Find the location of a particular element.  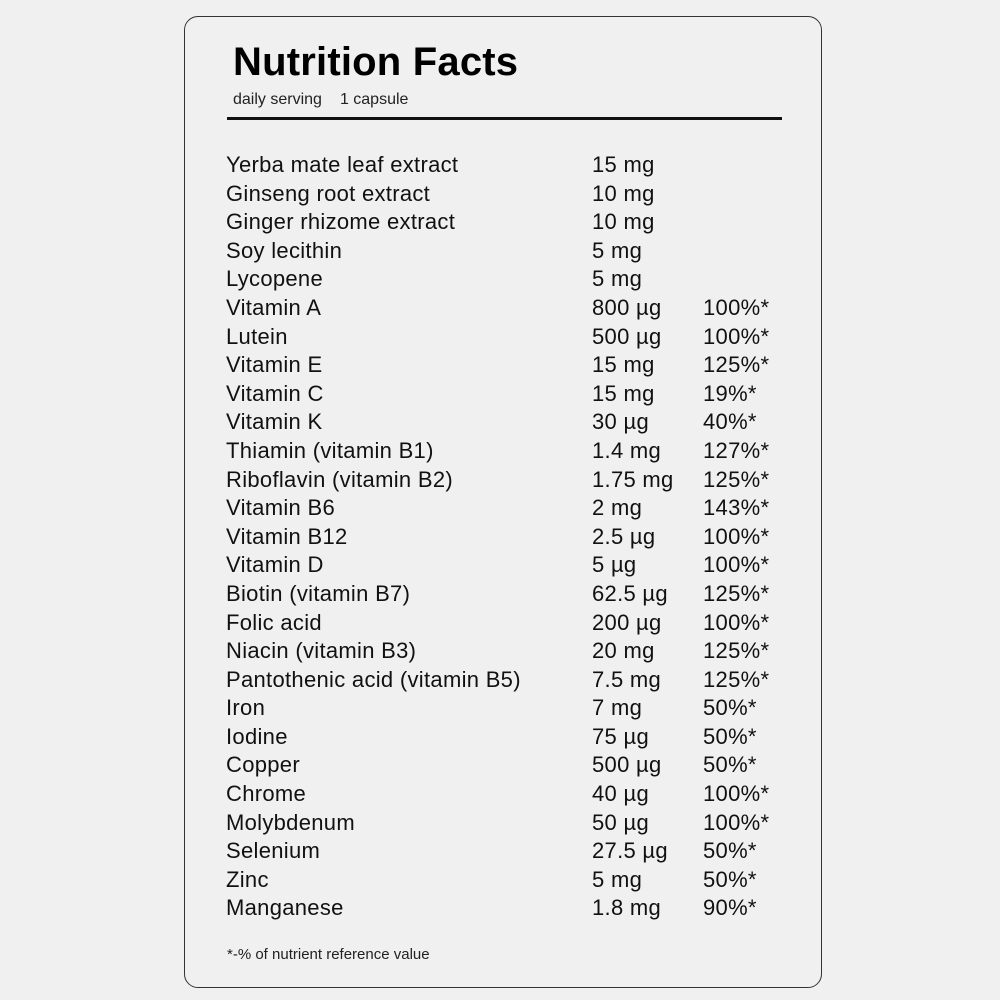

nutrient-name: Vitamin K is located at coordinates (274, 422).